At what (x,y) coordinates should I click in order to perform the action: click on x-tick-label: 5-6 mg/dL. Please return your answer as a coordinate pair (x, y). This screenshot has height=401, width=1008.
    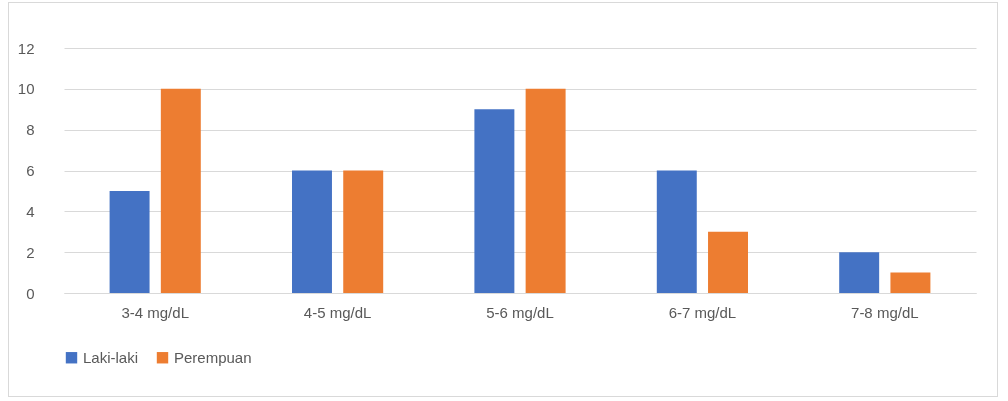
    Looking at the image, I should click on (520, 312).